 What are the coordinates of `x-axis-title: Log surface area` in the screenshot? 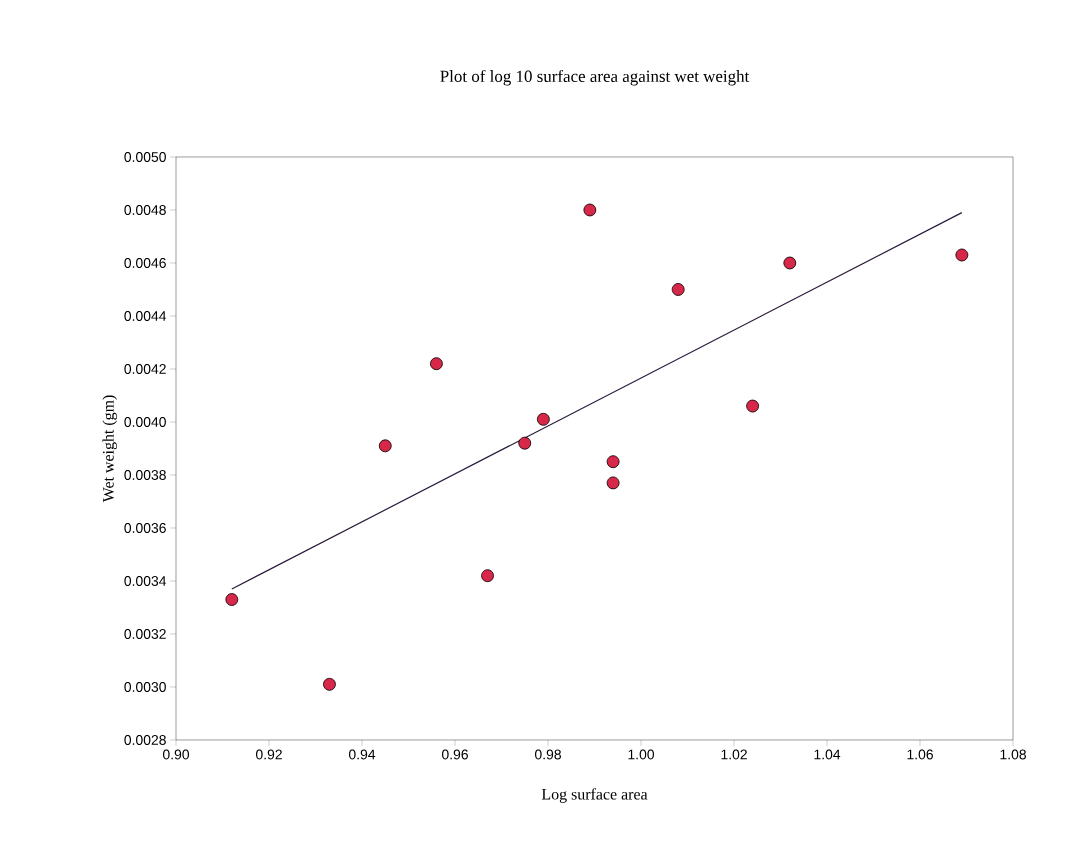 It's located at (594, 795).